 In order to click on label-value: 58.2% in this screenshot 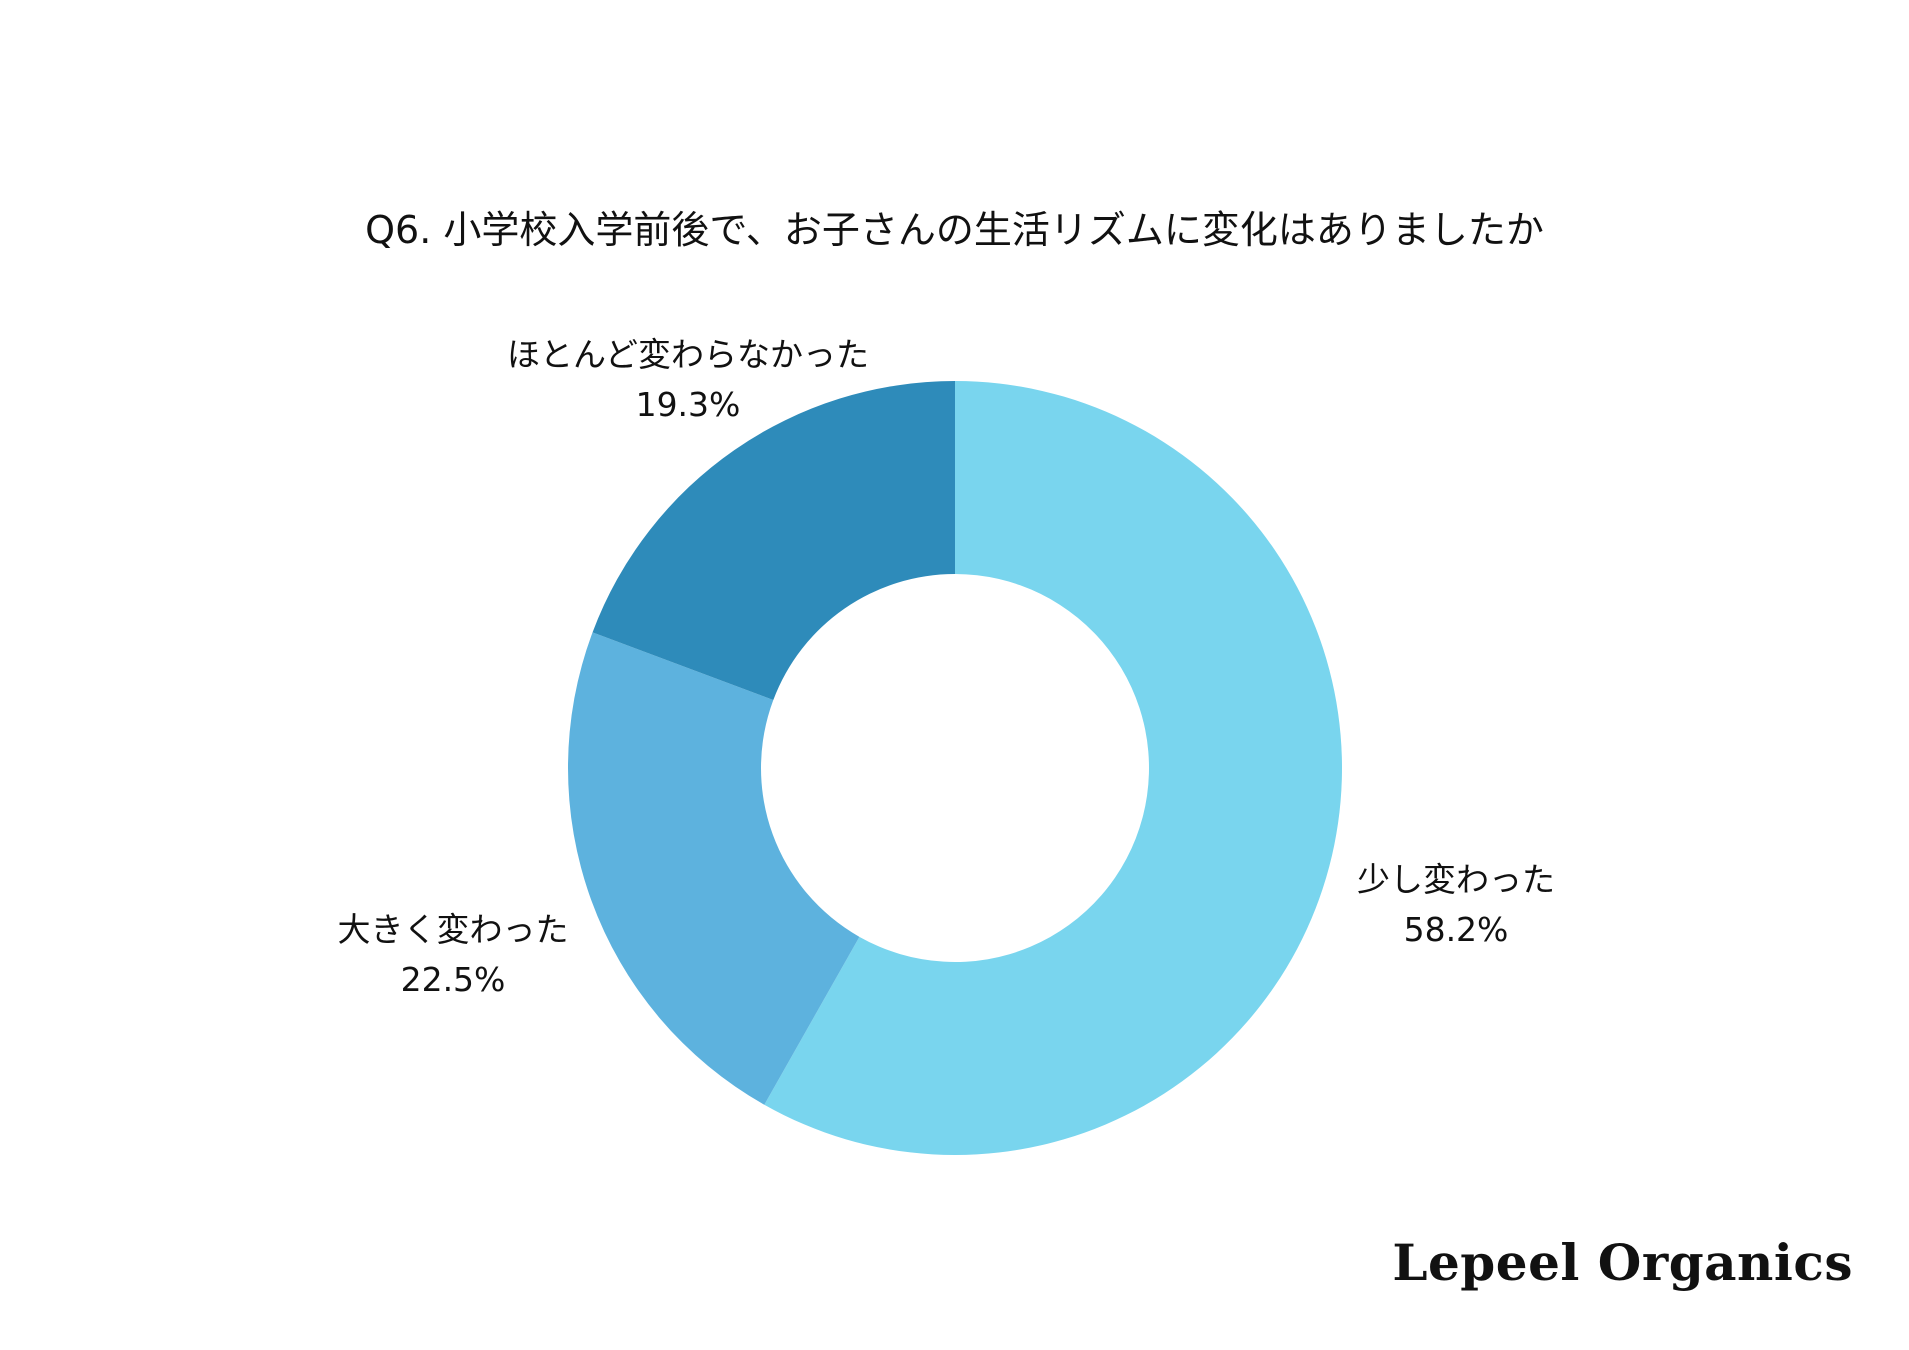, I will do `click(1456, 929)`.